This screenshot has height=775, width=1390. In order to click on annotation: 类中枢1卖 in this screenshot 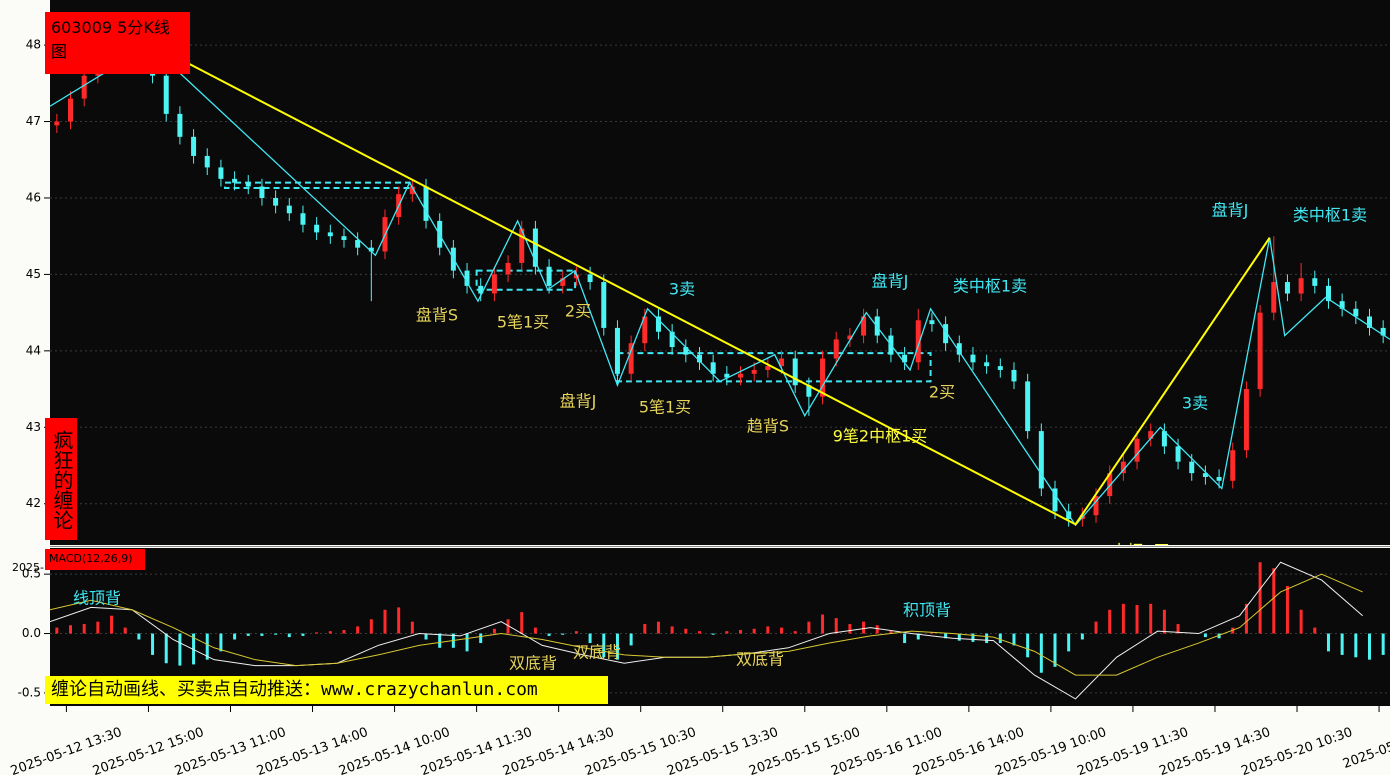, I will do `click(1330, 215)`.